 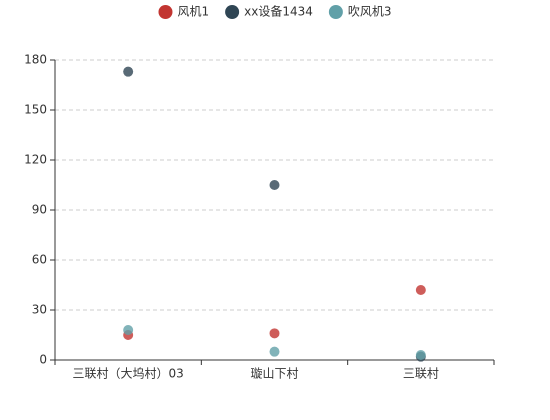 I want to click on legend-label: 风机1, so click(x=193, y=12).